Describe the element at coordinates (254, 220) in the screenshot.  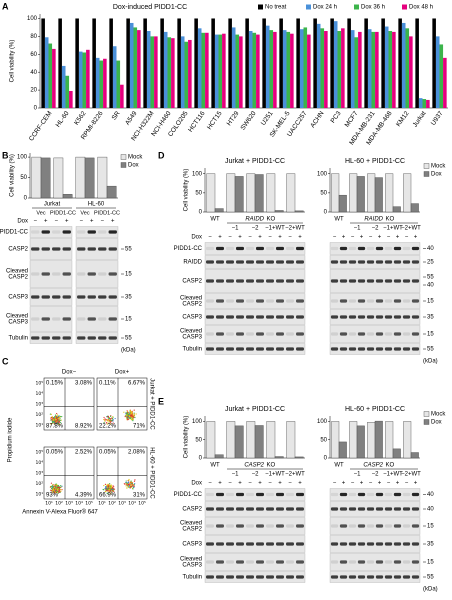
I see `group-label: RAIDD` at that location.